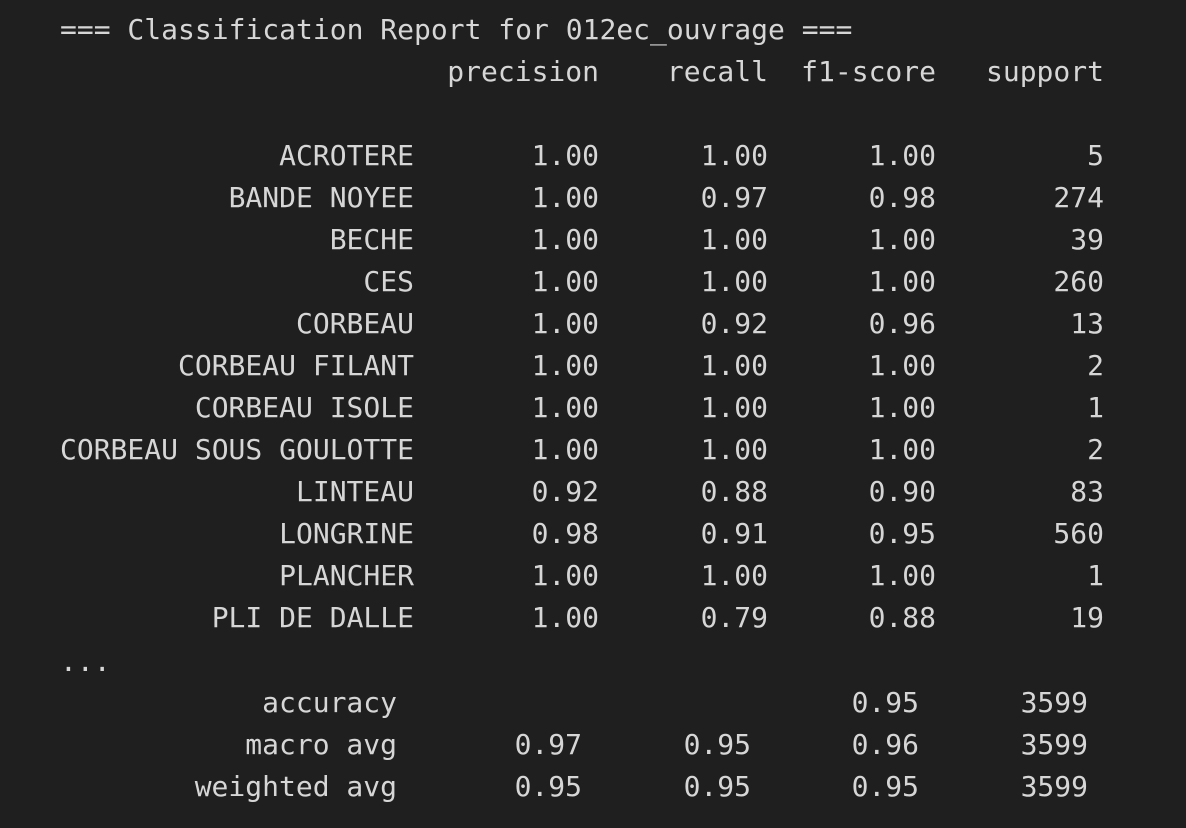  I want to click on header-row: precision recall f1-score support, so click(552, 72).